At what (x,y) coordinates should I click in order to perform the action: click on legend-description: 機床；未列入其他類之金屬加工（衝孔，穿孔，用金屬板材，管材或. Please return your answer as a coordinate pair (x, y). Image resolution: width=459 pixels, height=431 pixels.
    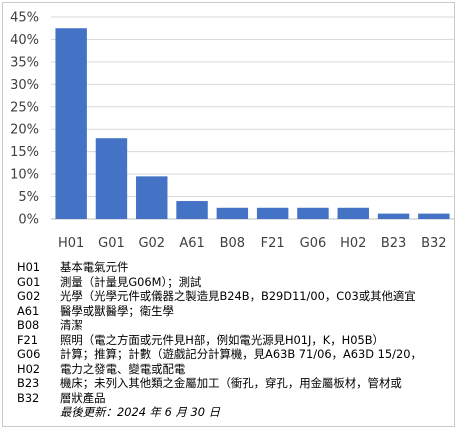
    Looking at the image, I should click on (231, 383).